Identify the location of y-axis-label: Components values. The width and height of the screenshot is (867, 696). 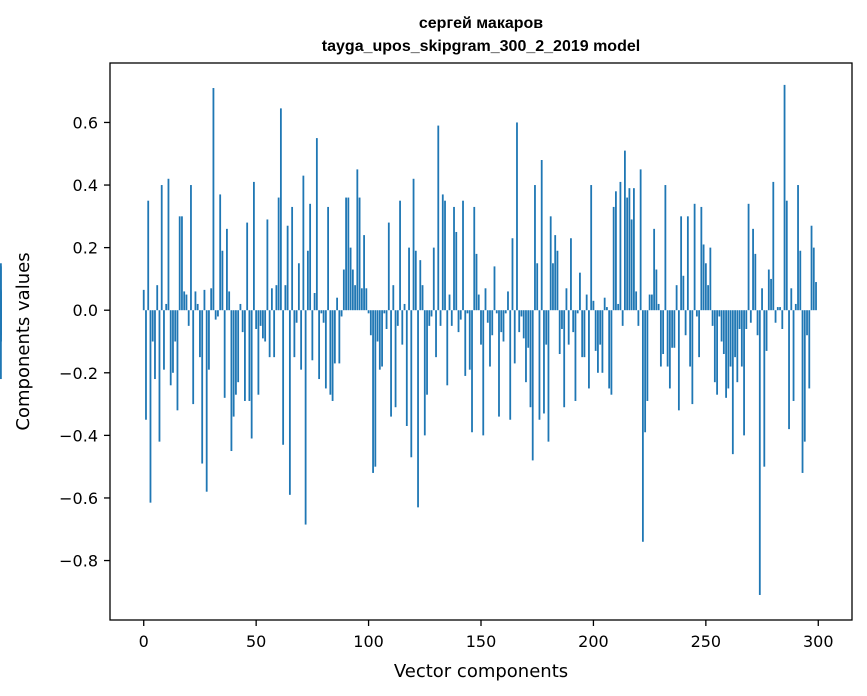
(23, 341).